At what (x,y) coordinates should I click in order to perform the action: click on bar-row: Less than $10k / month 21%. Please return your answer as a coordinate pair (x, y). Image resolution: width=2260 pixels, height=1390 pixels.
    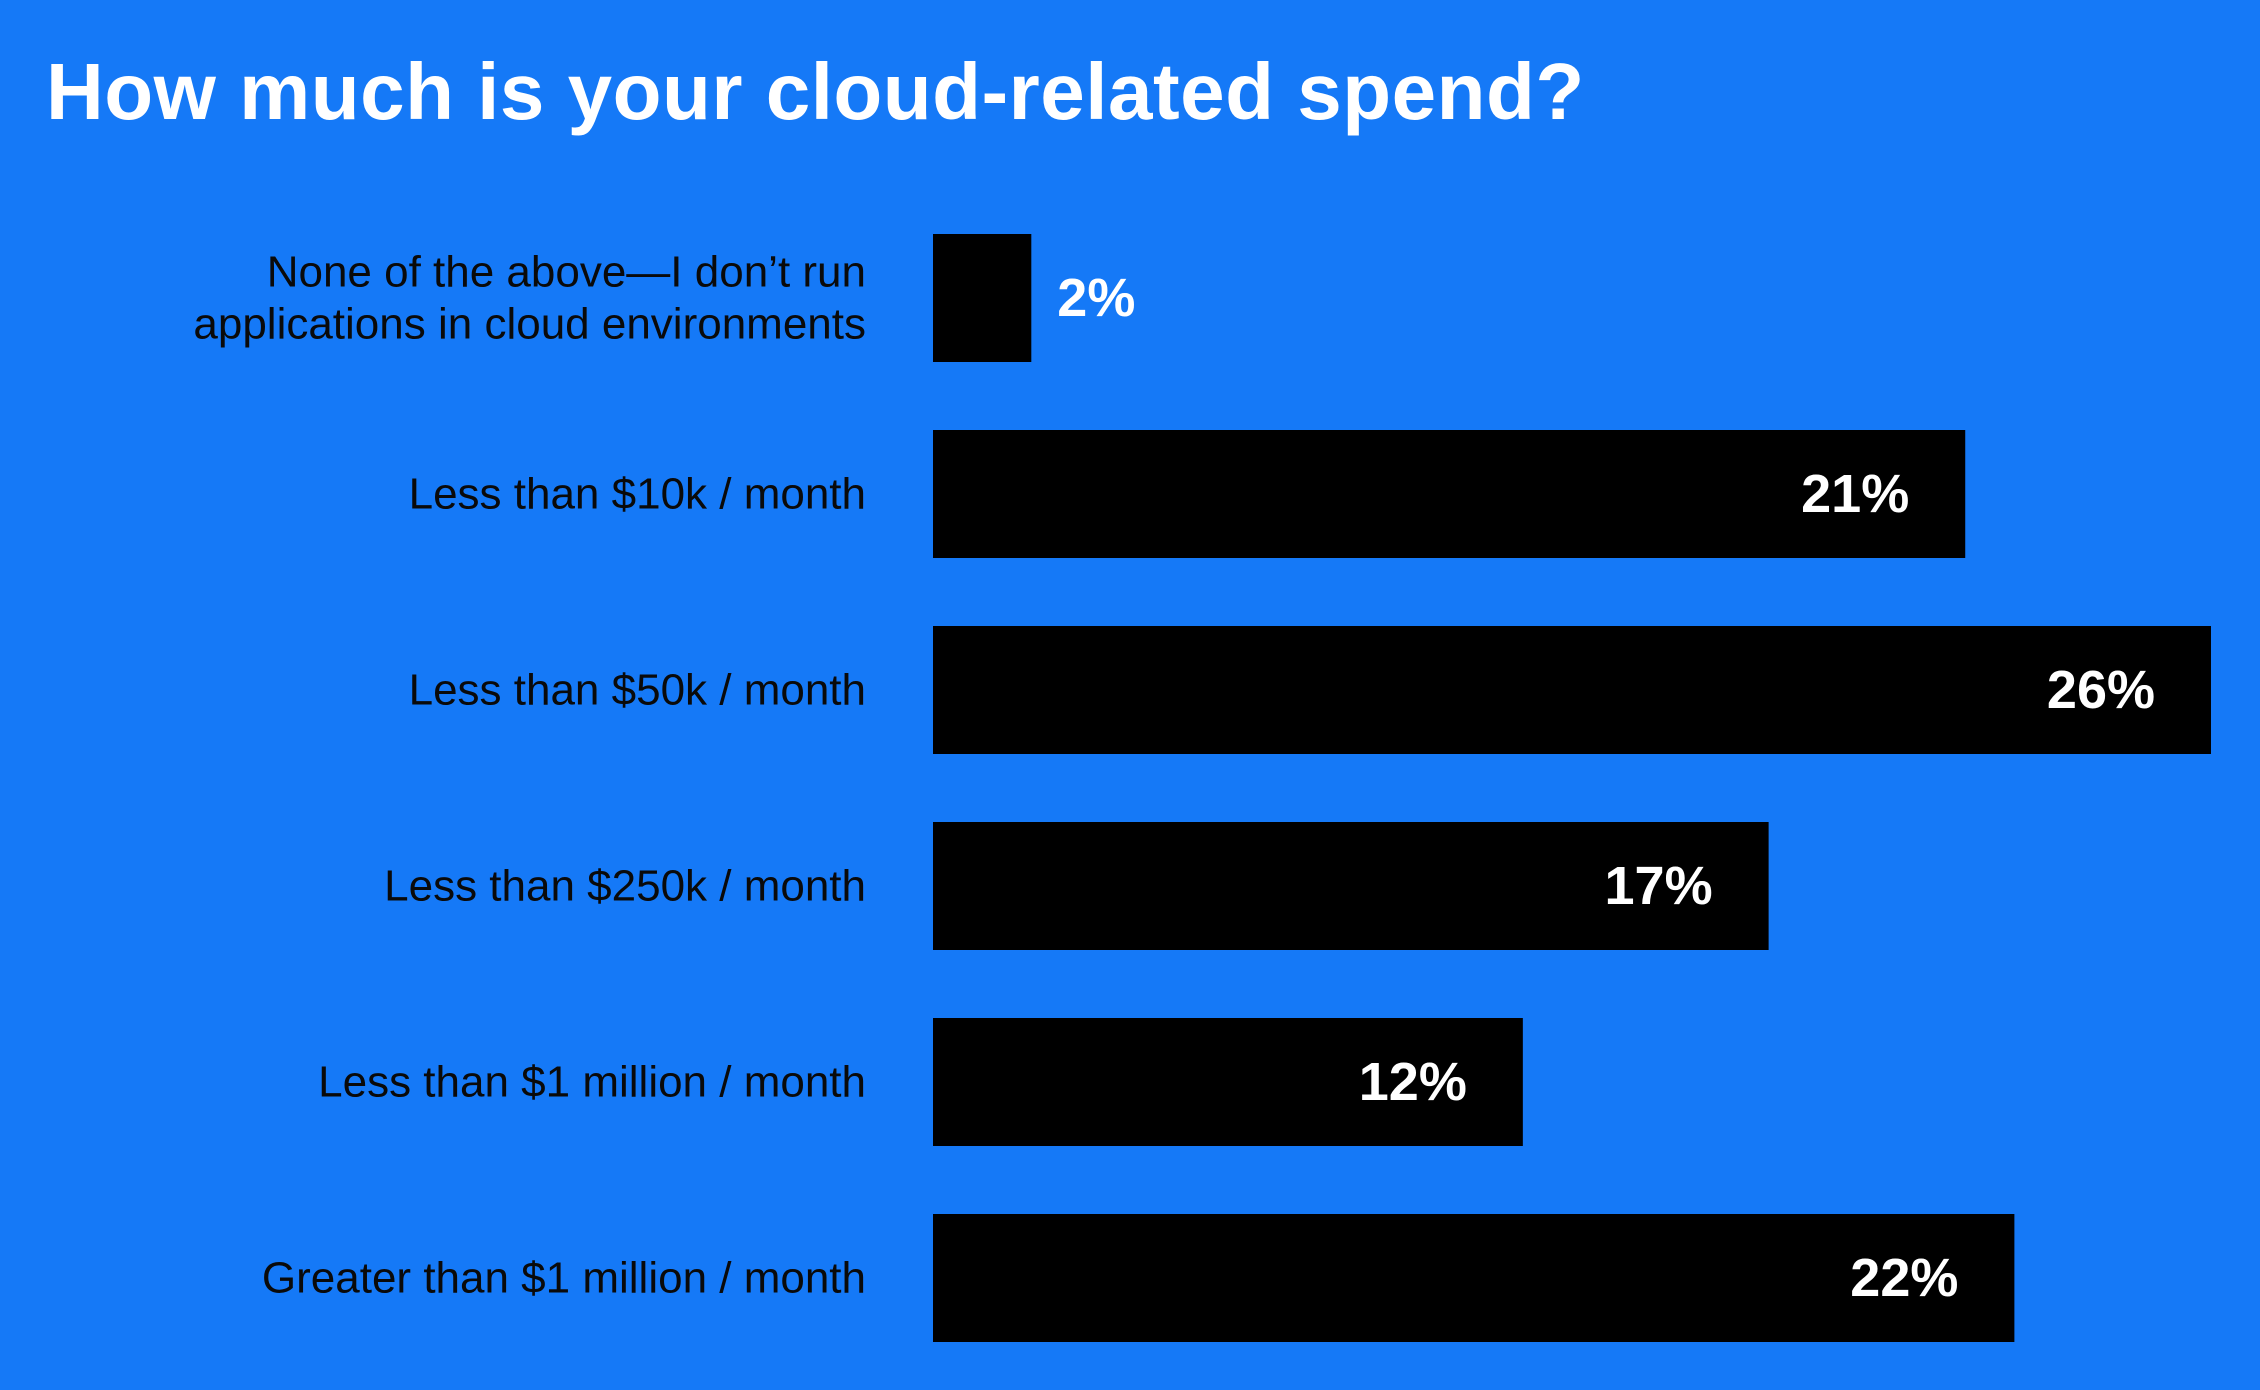
    Looking at the image, I should click on (1187, 494).